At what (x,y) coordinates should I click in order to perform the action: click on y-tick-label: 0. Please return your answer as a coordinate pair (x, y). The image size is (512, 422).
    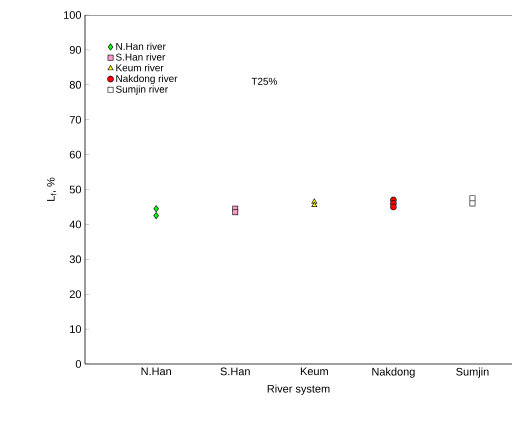
    Looking at the image, I should click on (79, 364).